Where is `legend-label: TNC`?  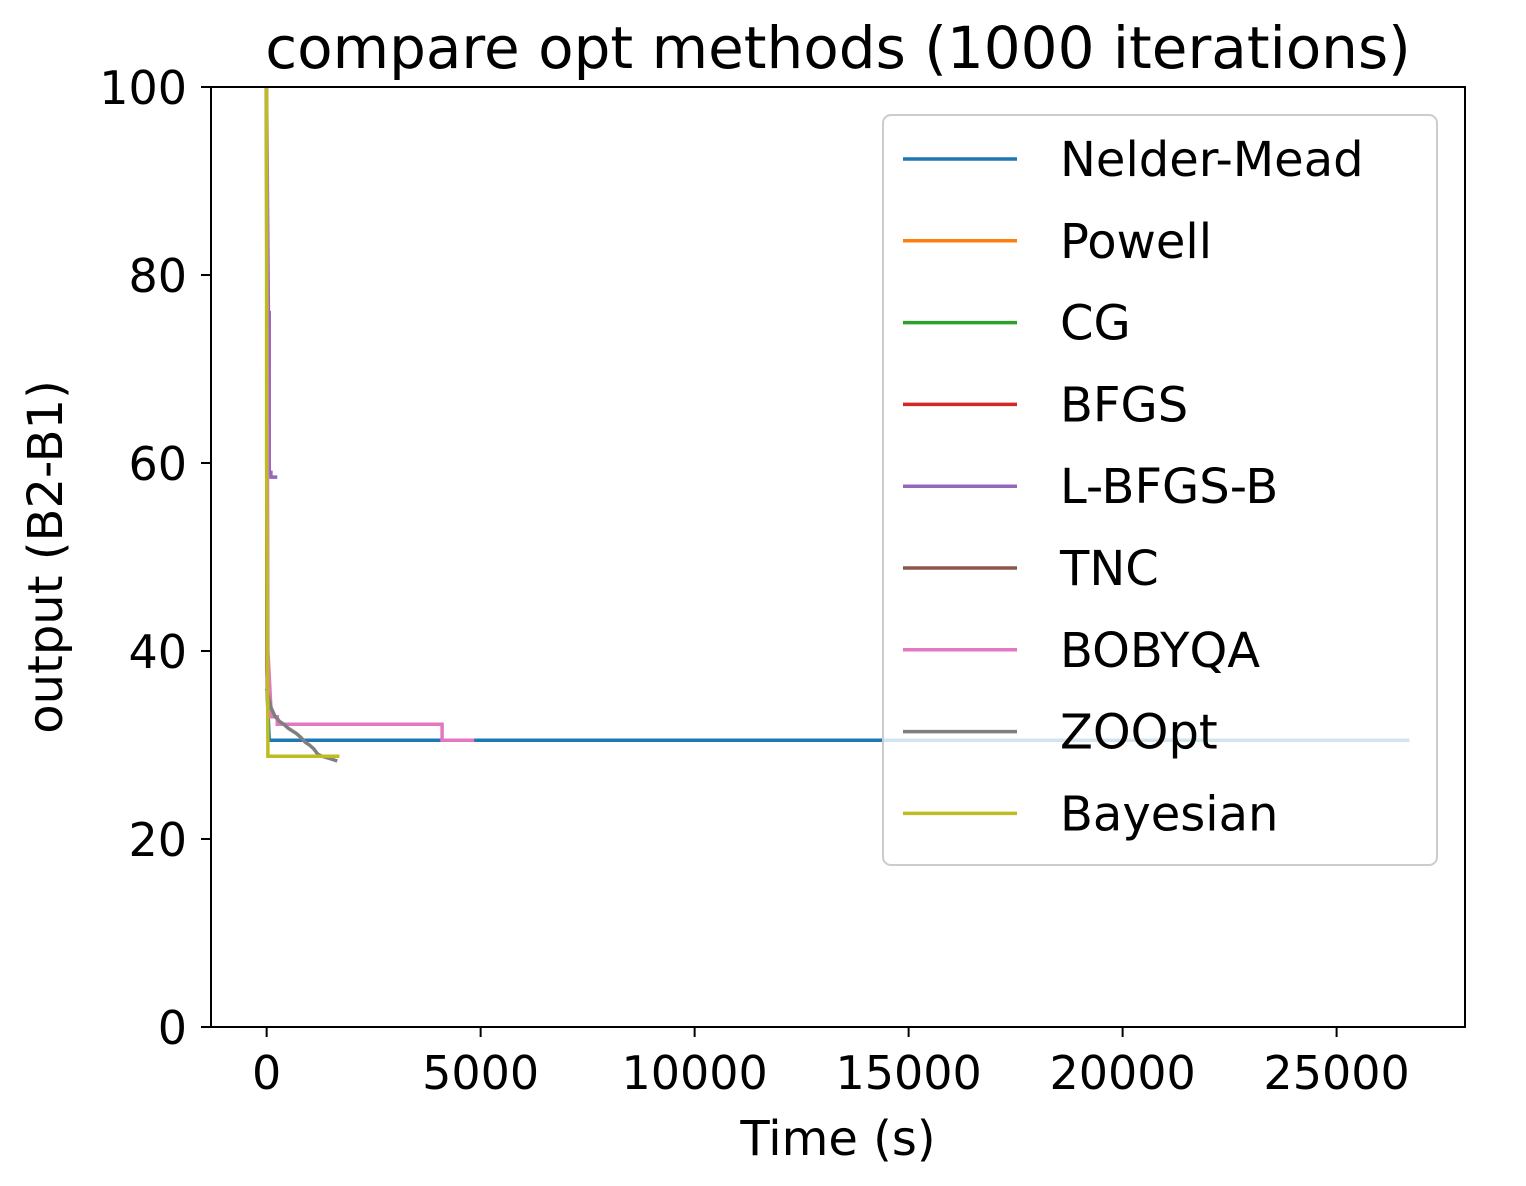
legend-label: TNC is located at coordinates (1109, 569).